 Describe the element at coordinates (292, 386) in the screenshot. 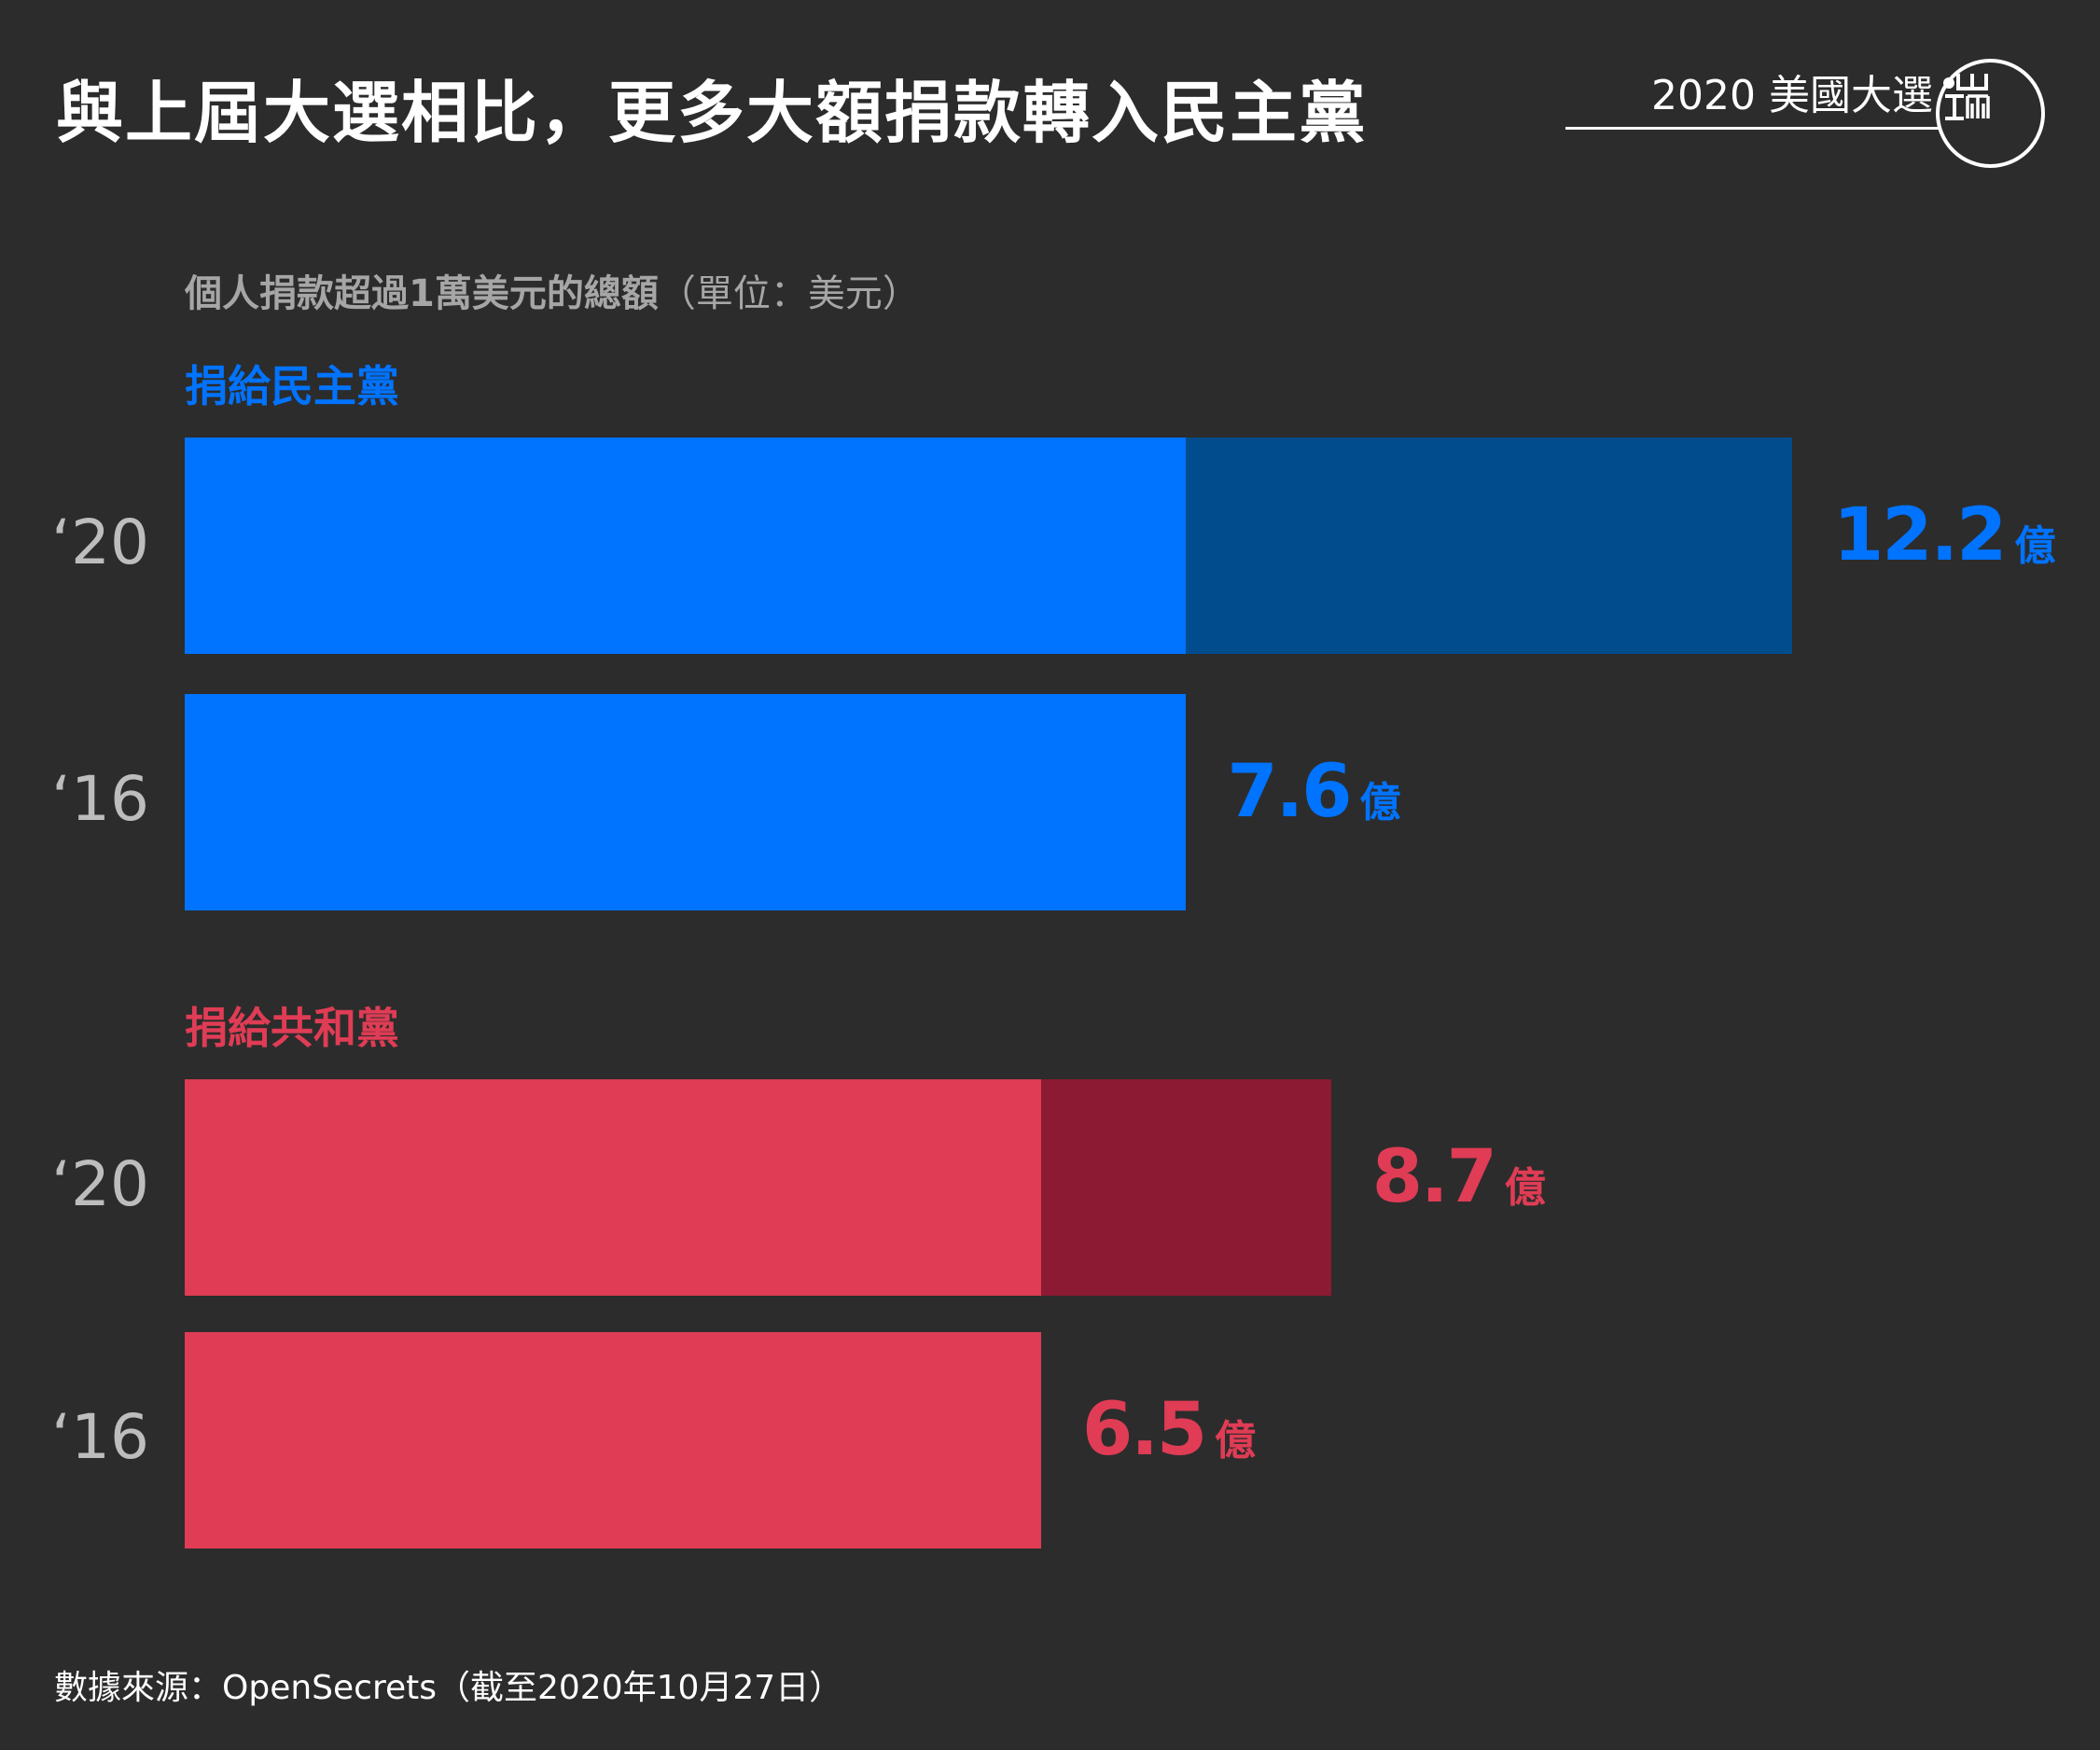

I see `group-label: 捐給民主黨` at that location.